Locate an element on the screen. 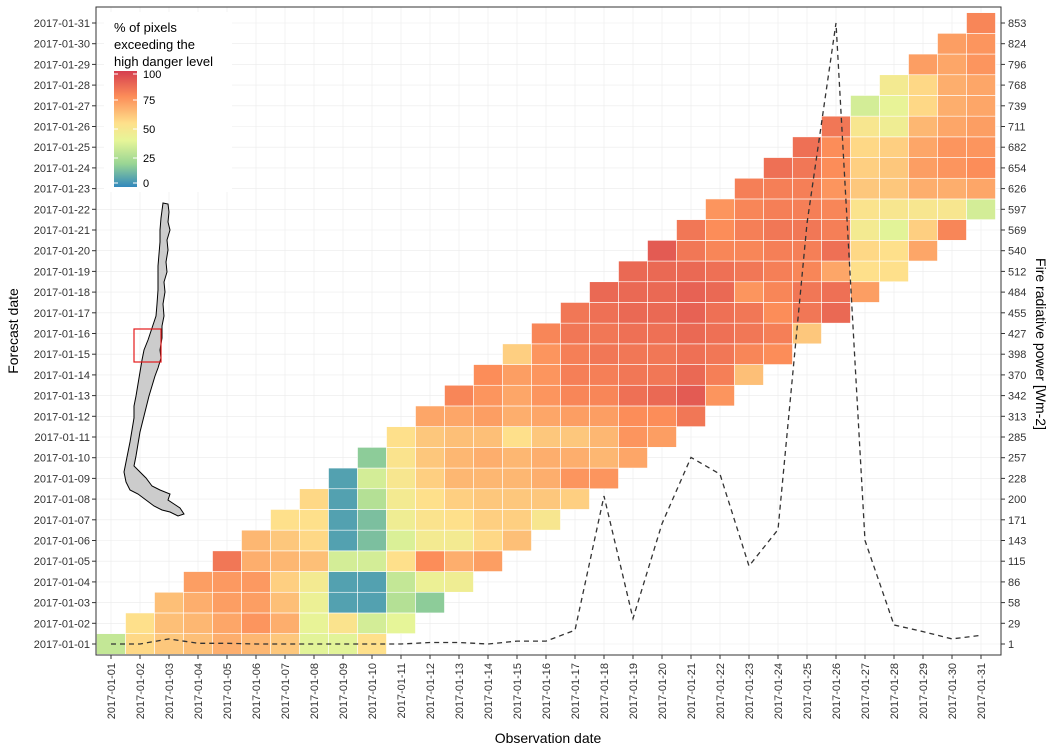 The image size is (1050, 755). y2-tick-label: 739 is located at coordinates (1017, 107).